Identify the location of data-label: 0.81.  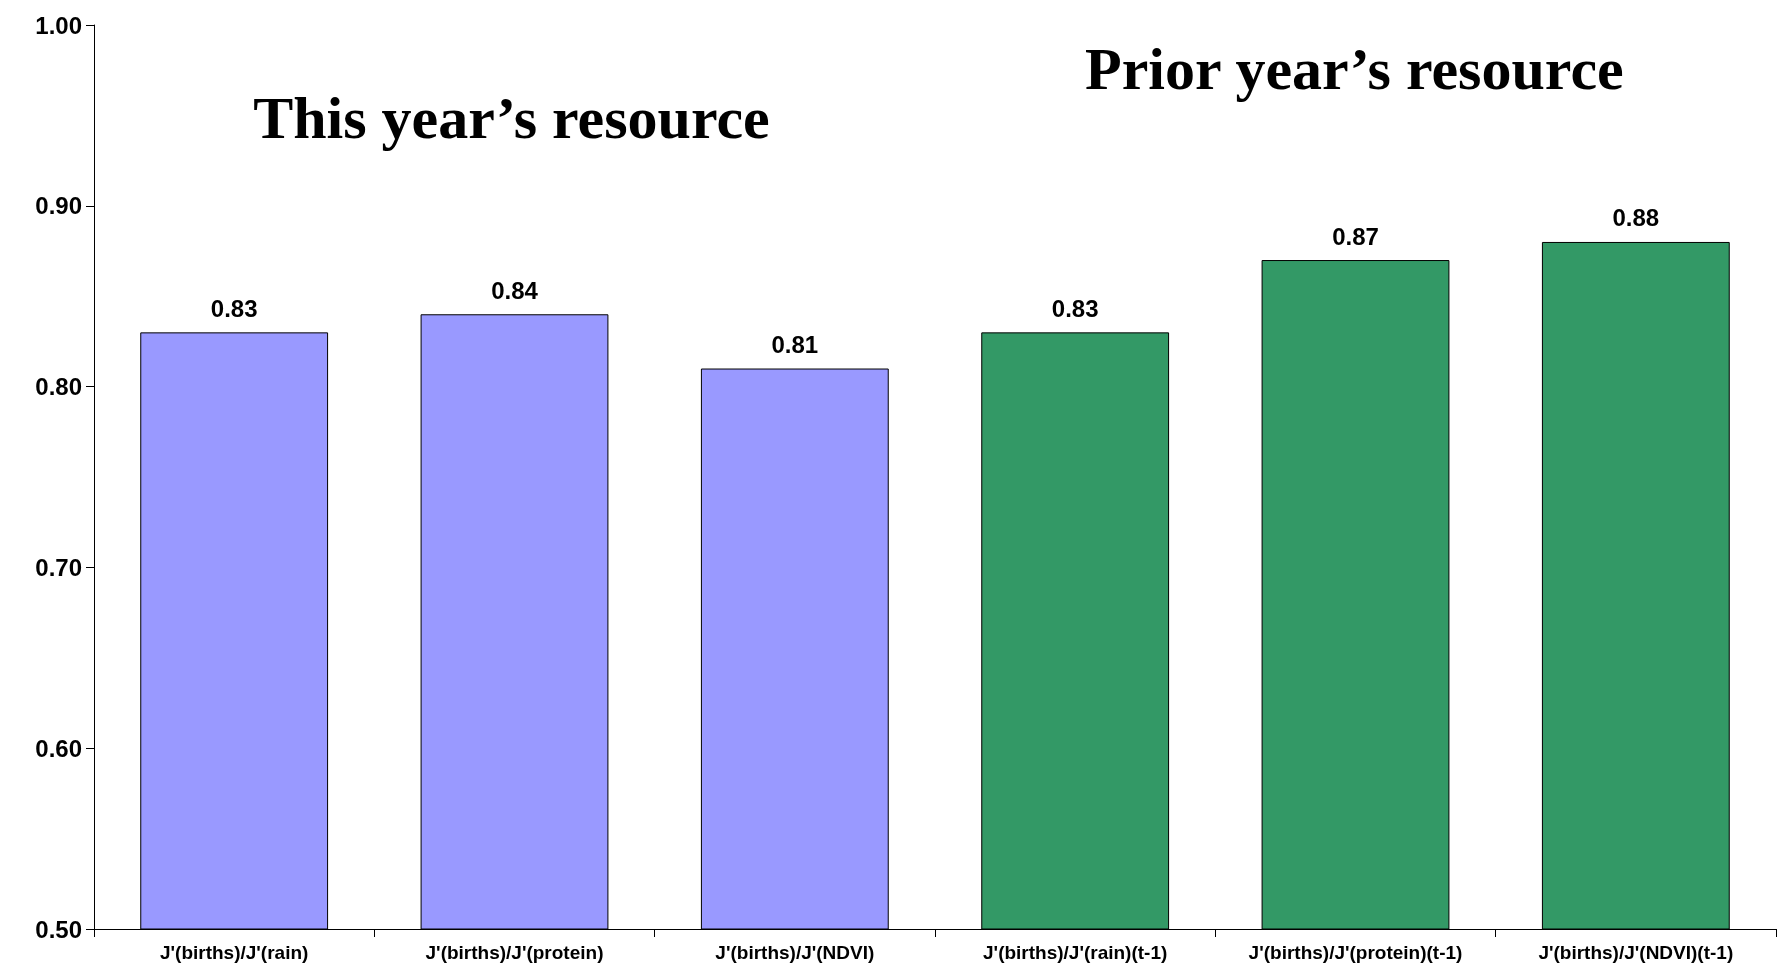
(795, 345).